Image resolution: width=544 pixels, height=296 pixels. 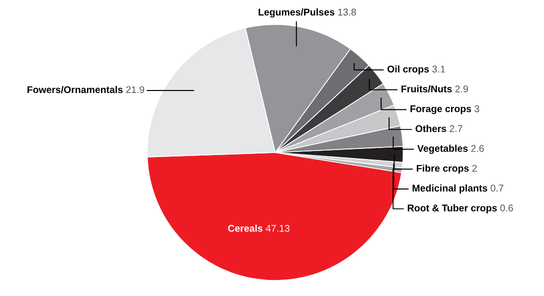 I want to click on data-label: 2, so click(x=474, y=168).